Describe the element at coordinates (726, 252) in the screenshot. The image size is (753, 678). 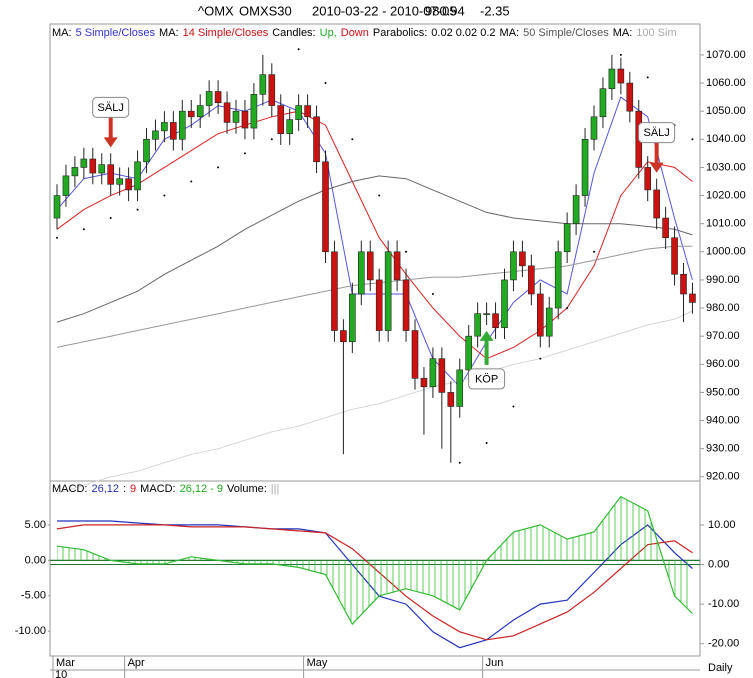
I see `y-tick-label: 1000.00` at that location.